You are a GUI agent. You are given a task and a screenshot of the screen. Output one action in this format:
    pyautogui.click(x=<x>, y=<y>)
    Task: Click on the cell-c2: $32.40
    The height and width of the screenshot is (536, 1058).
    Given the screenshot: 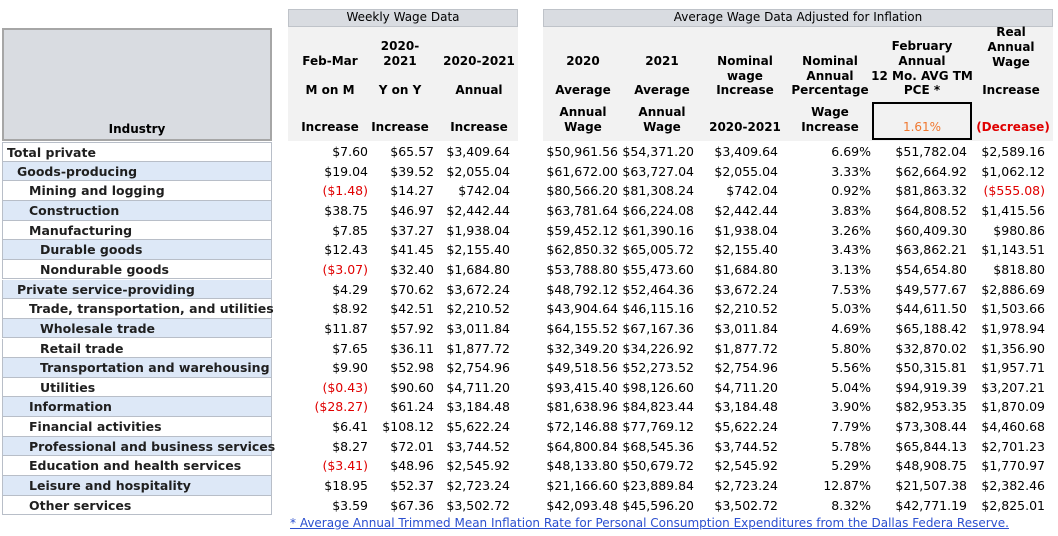 What is the action you would take?
    pyautogui.click(x=412, y=269)
    